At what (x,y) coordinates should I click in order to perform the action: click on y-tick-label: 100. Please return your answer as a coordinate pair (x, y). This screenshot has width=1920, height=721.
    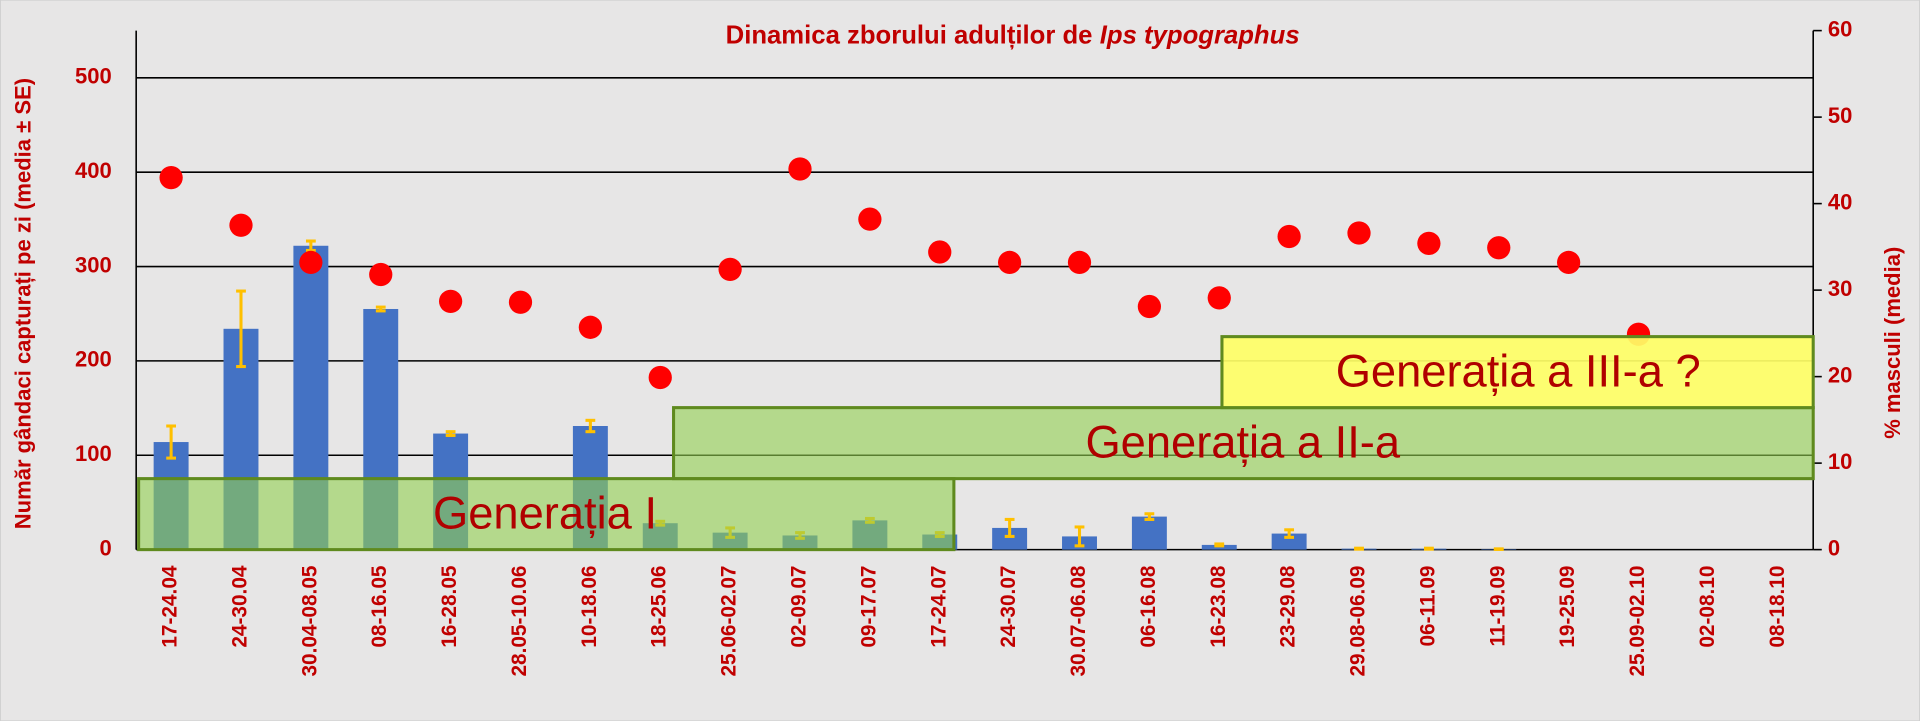
    Looking at the image, I should click on (93, 453).